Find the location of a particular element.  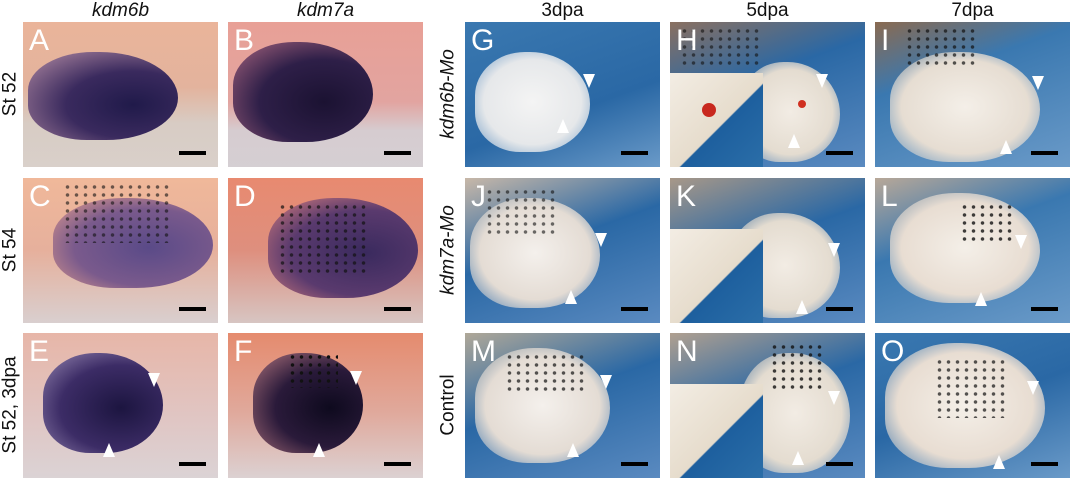

panel-h: H is located at coordinates (767, 94).